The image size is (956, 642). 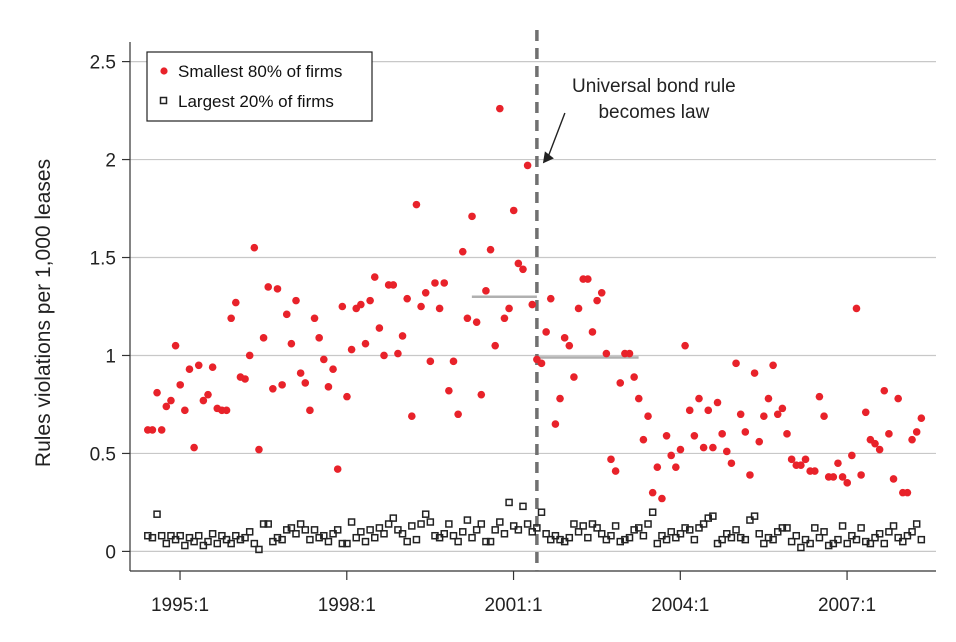 I want to click on event-annotation-line: becomes law, so click(x=653, y=112).